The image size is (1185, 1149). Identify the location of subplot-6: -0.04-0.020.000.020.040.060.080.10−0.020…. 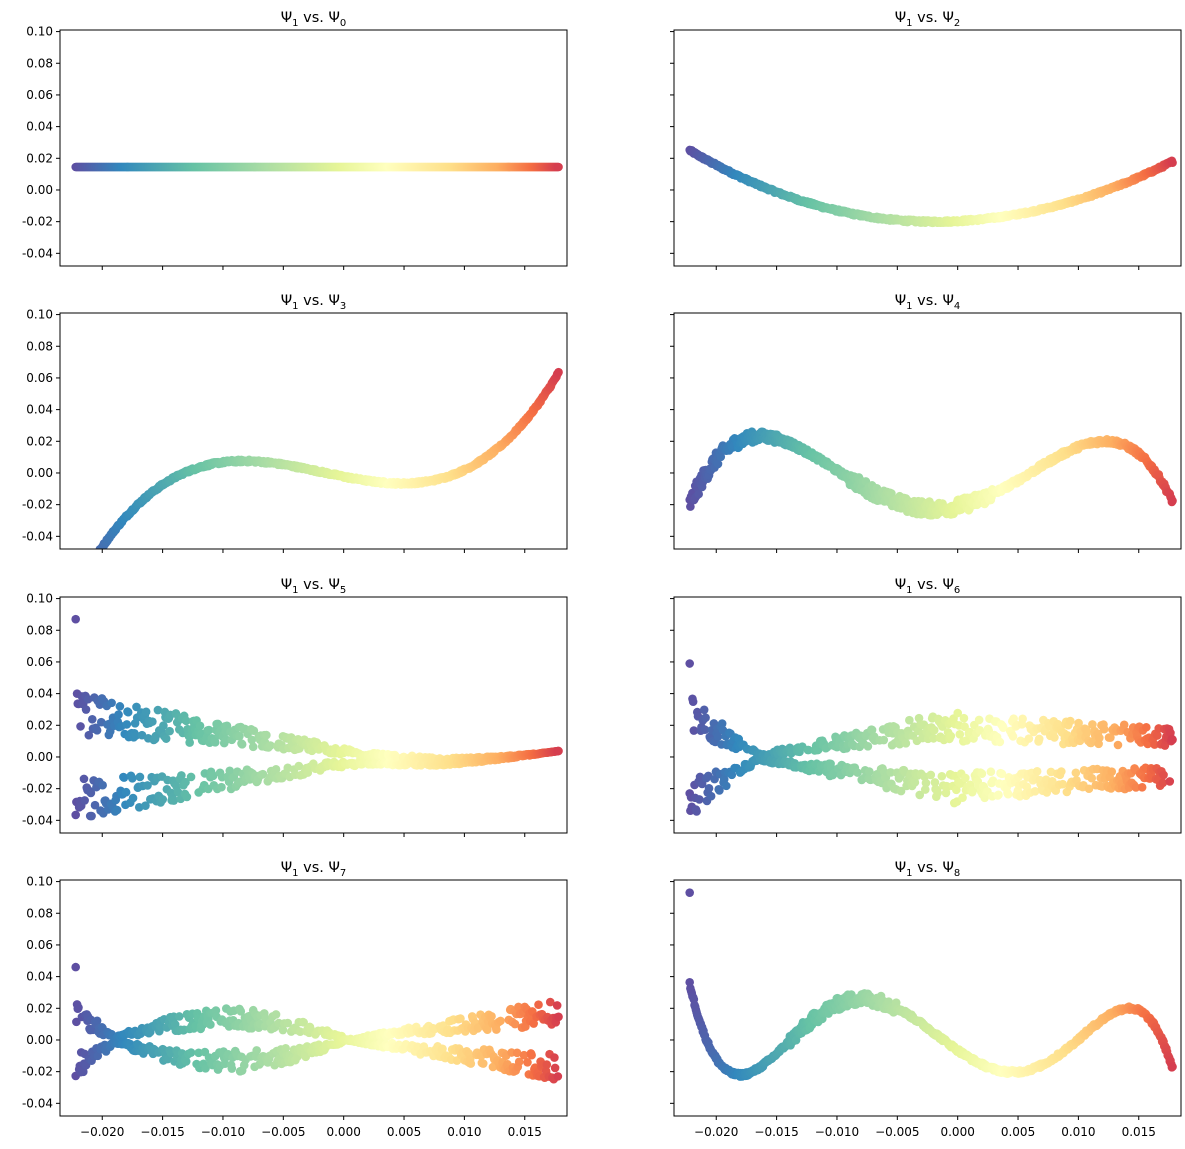
(295, 999).